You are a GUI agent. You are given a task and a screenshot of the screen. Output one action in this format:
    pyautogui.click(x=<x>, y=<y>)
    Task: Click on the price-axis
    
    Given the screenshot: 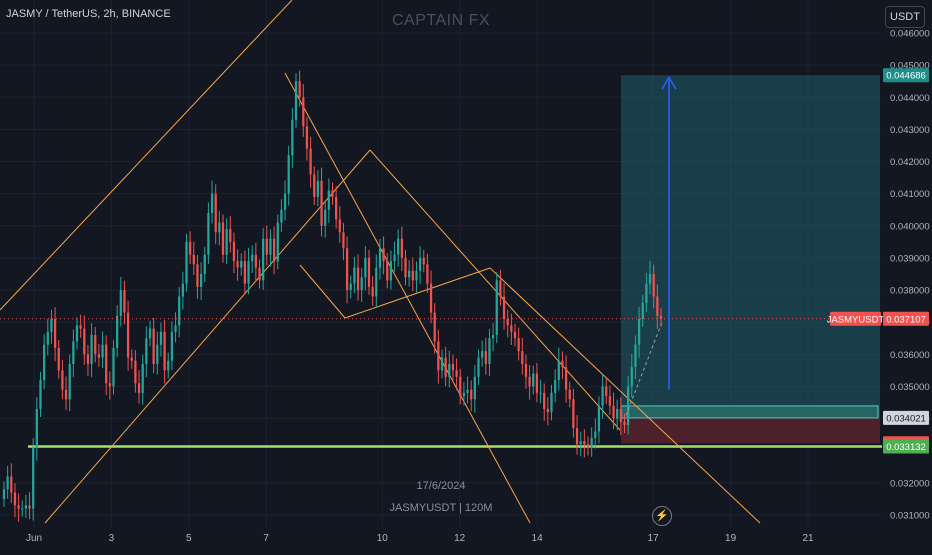 What is the action you would take?
    pyautogui.click(x=907, y=275)
    